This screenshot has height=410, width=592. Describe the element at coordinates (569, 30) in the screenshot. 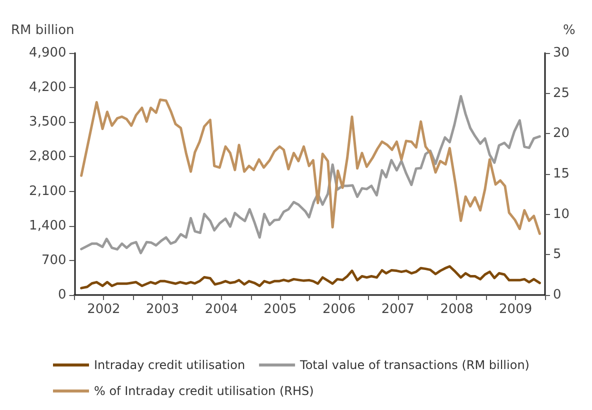

I see `y2-axis-title: %` at that location.